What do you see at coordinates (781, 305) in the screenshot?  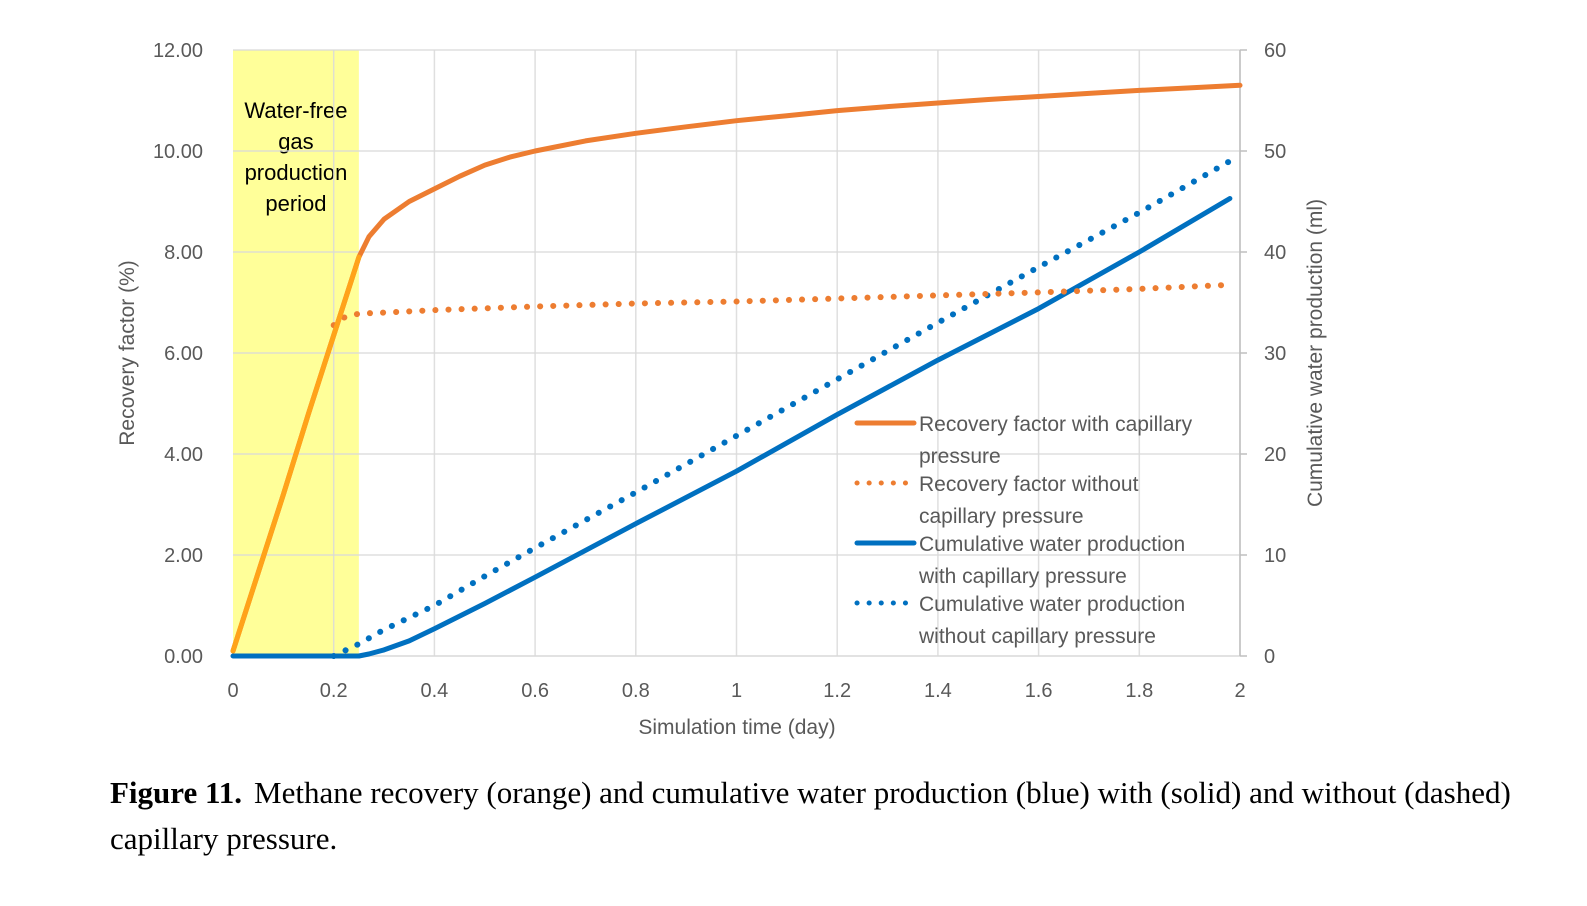 I see `series-rf-without-capillary` at bounding box center [781, 305].